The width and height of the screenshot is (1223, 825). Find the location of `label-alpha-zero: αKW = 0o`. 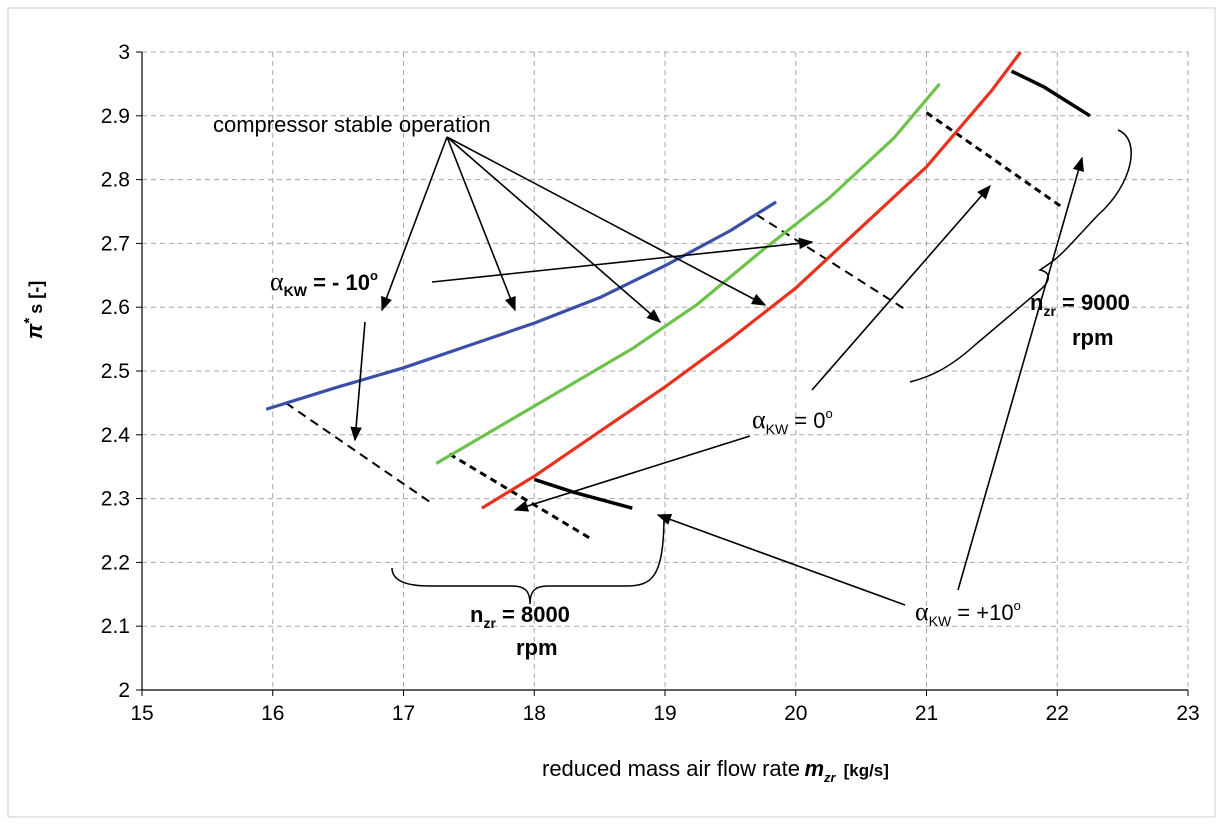

label-alpha-zero: αKW = 0o is located at coordinates (792, 421).